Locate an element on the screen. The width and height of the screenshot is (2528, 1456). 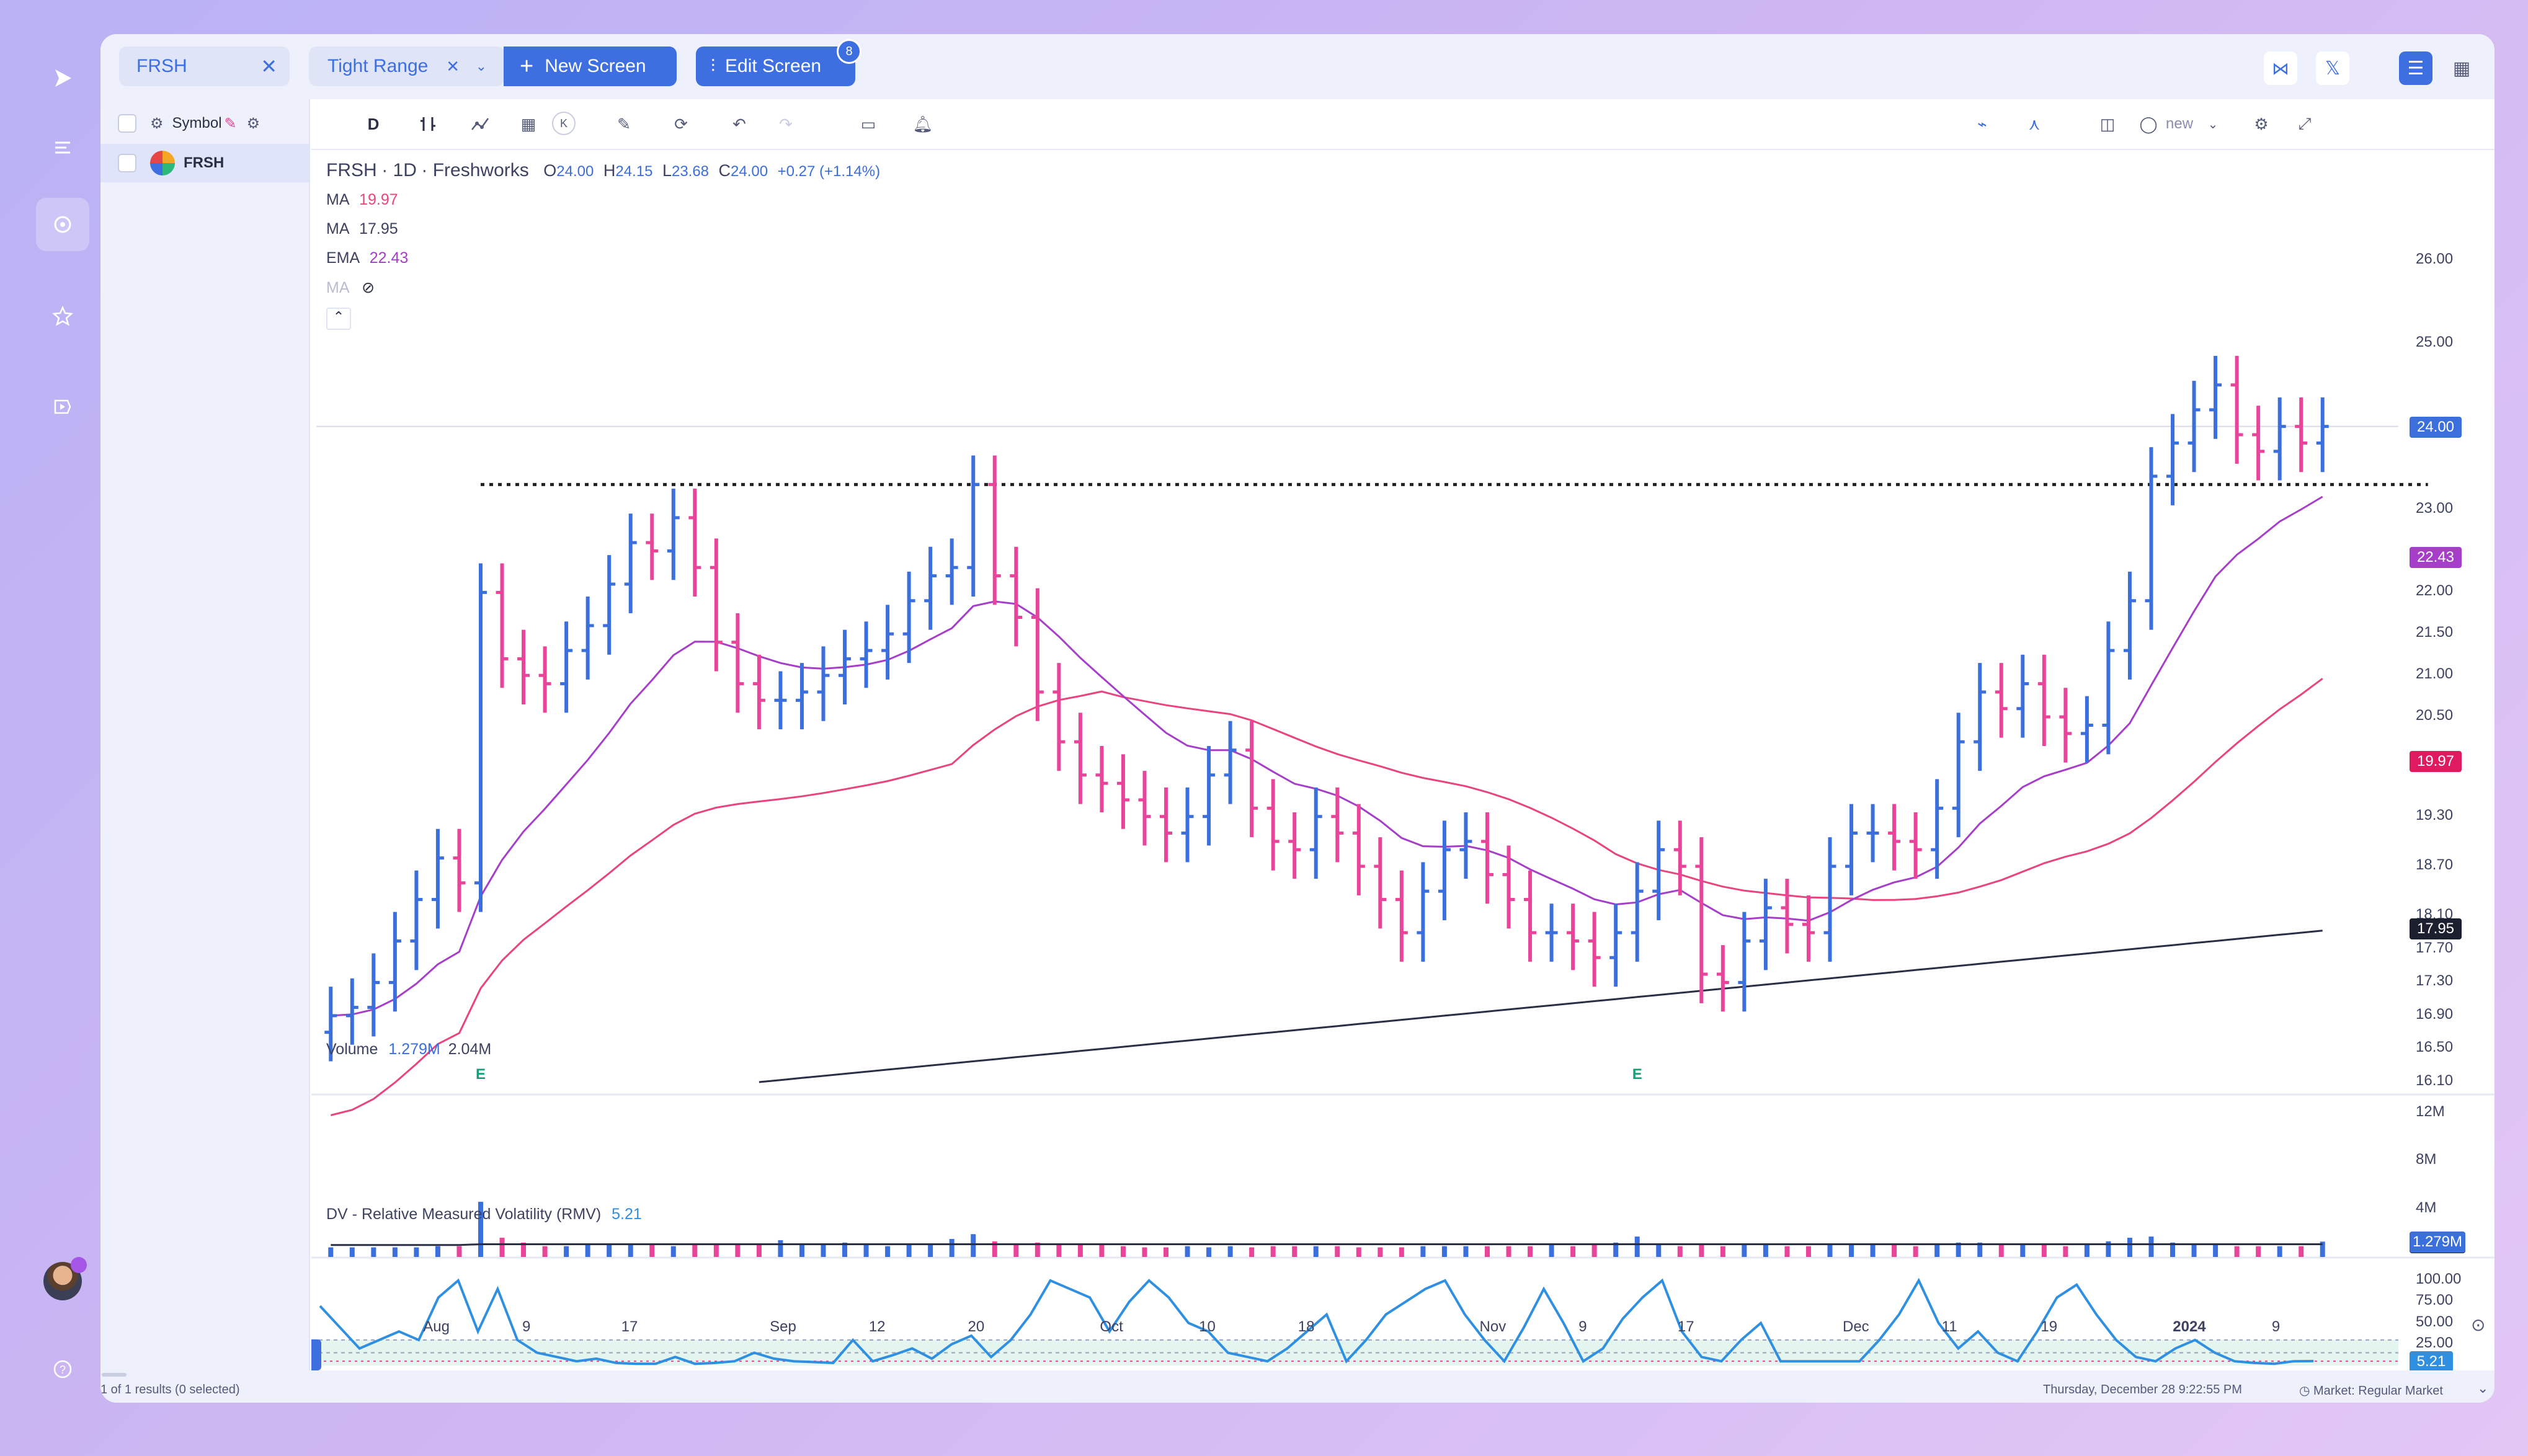
help-icon: ? is located at coordinates (62, 1369).